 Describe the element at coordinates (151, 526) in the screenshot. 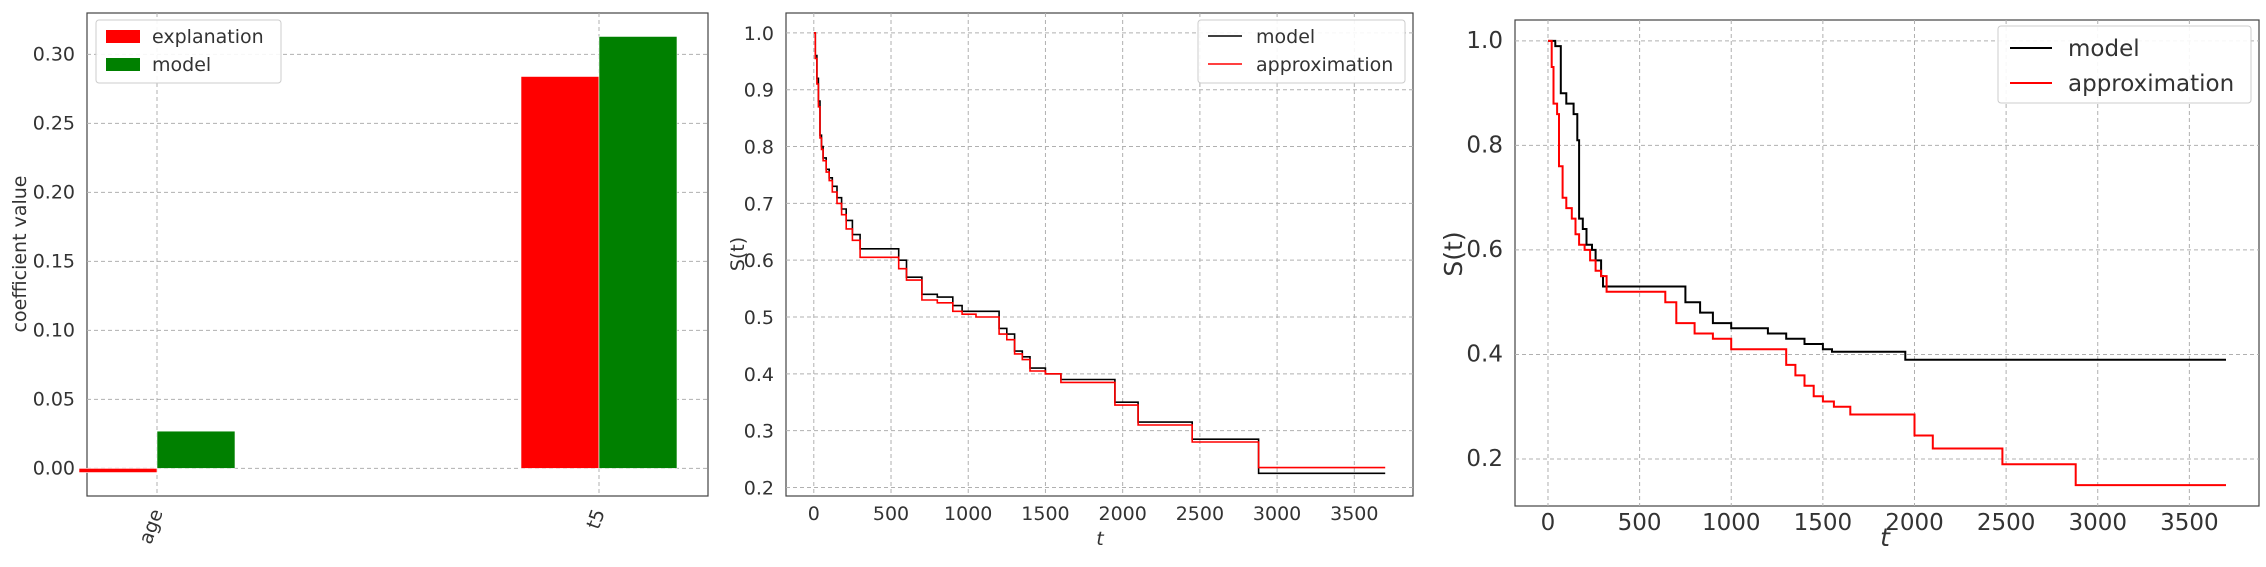

I see `x-tick-label: age` at that location.